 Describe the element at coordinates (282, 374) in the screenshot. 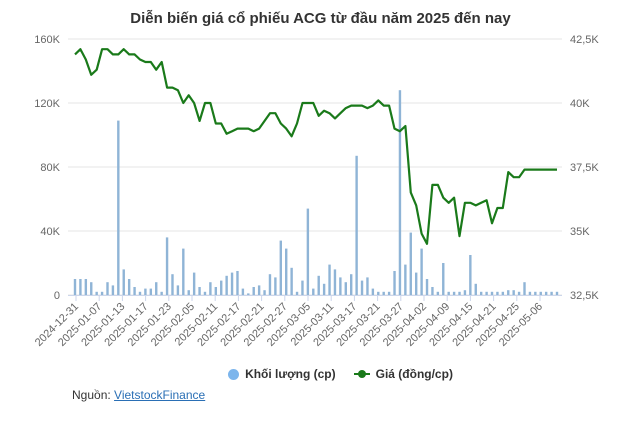

I see `legend-item-volume: Khối lượng (cp)` at that location.